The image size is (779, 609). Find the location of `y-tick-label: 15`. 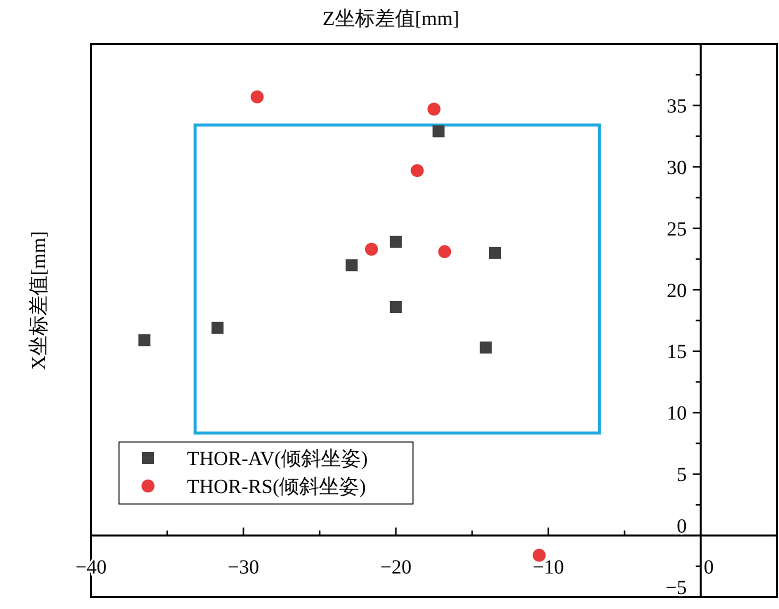

y-tick-label: 15 is located at coordinates (676, 352).